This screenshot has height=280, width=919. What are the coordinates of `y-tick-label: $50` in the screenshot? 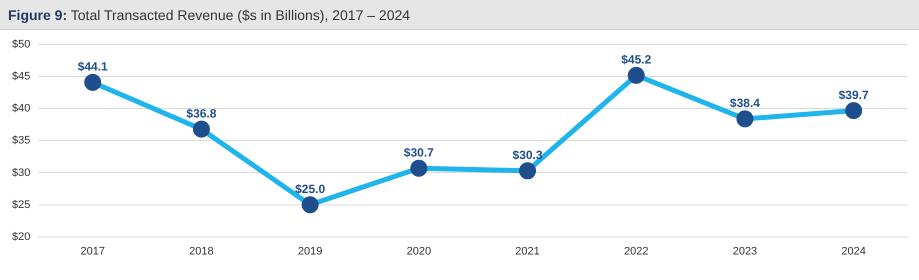 It's located at (21, 44).